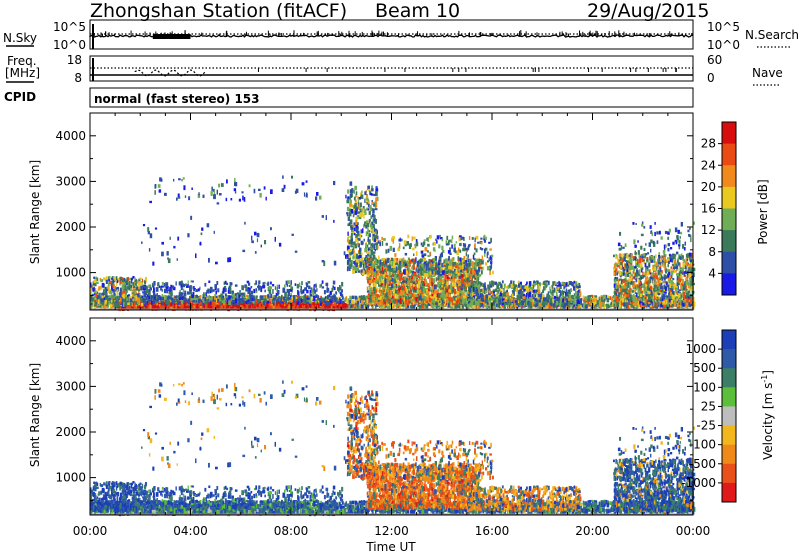 This screenshot has width=800, height=554. Describe the element at coordinates (177, 99) in the screenshot. I see `cpid-text: normal (fast stereo) 153` at that location.